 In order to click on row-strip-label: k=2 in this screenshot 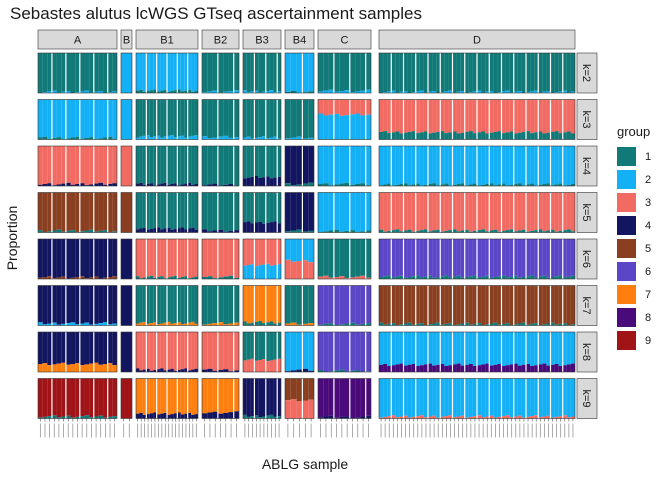, I will do `click(586, 73)`.